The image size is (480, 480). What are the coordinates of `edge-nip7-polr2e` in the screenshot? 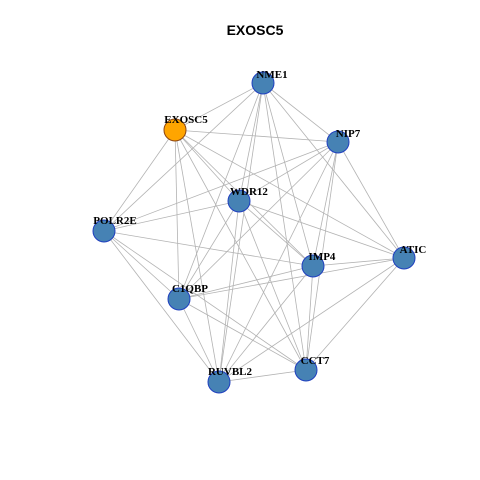 It's located at (221, 186).